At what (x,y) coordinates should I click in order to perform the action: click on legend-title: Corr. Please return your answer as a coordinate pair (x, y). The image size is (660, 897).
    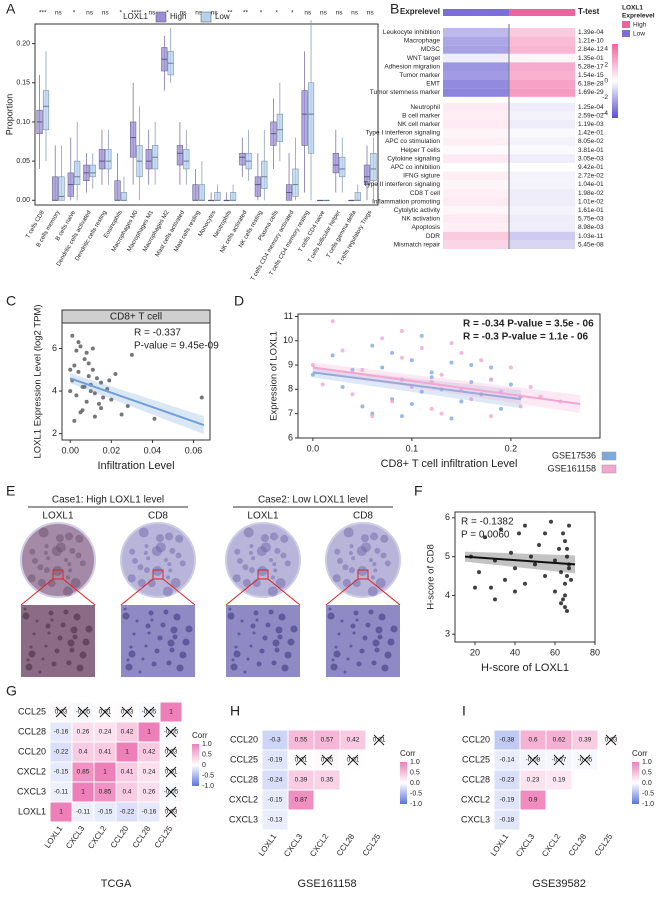
    Looking at the image, I should click on (200, 735).